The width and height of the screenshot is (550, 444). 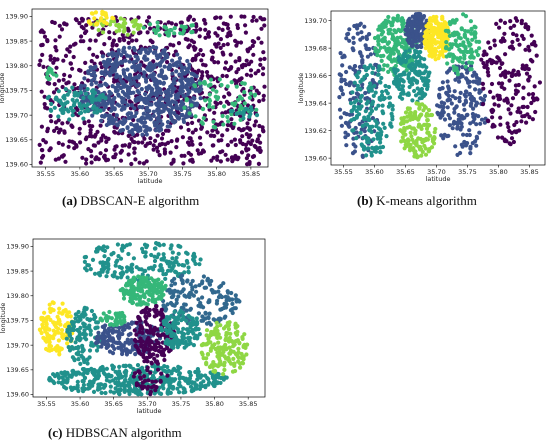 I want to click on x-tick-label: 35.60, so click(x=374, y=172).